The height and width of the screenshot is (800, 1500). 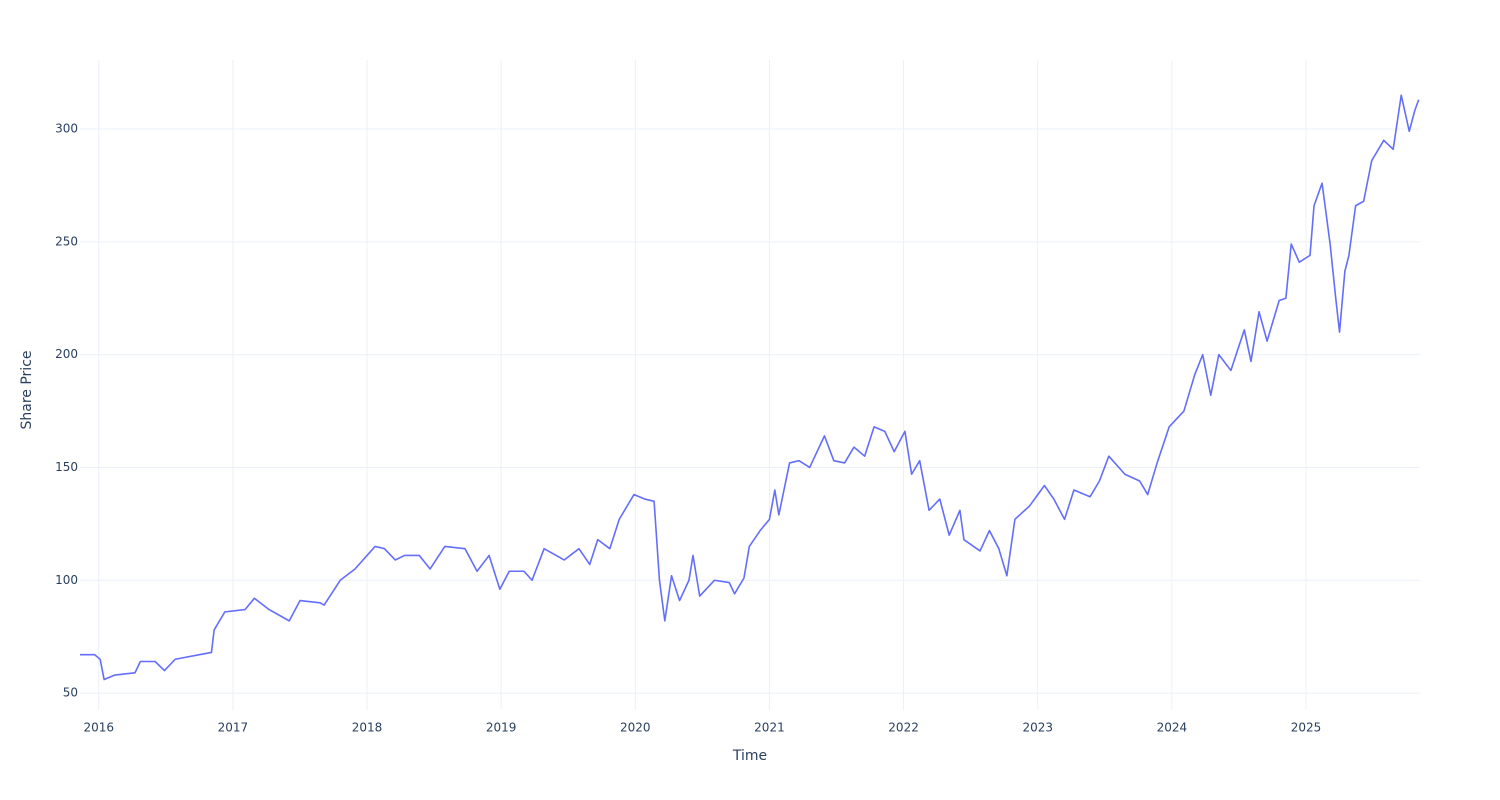 I want to click on x-tick-label: 2022, so click(x=903, y=728).